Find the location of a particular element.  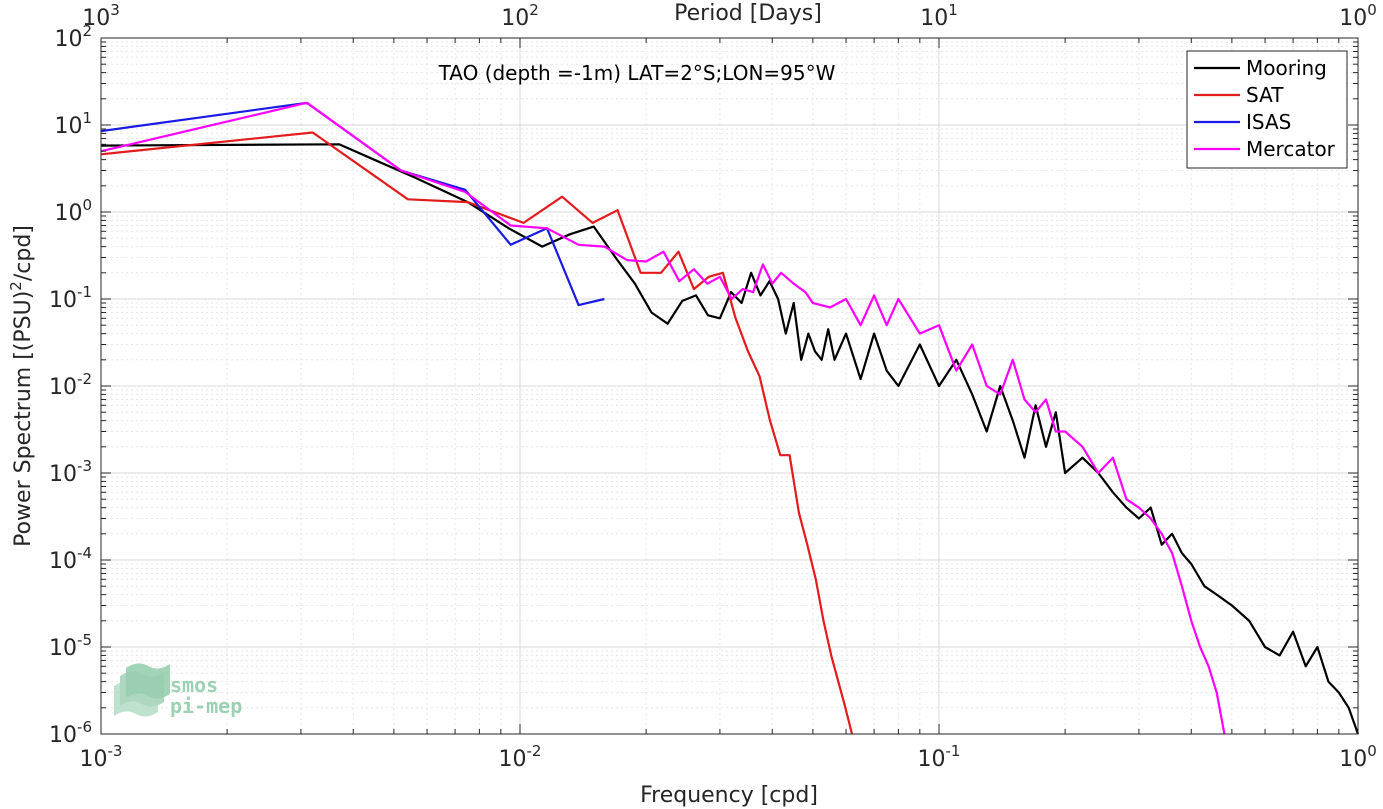

legend-label-mooring: Mooring is located at coordinates (1286, 68).